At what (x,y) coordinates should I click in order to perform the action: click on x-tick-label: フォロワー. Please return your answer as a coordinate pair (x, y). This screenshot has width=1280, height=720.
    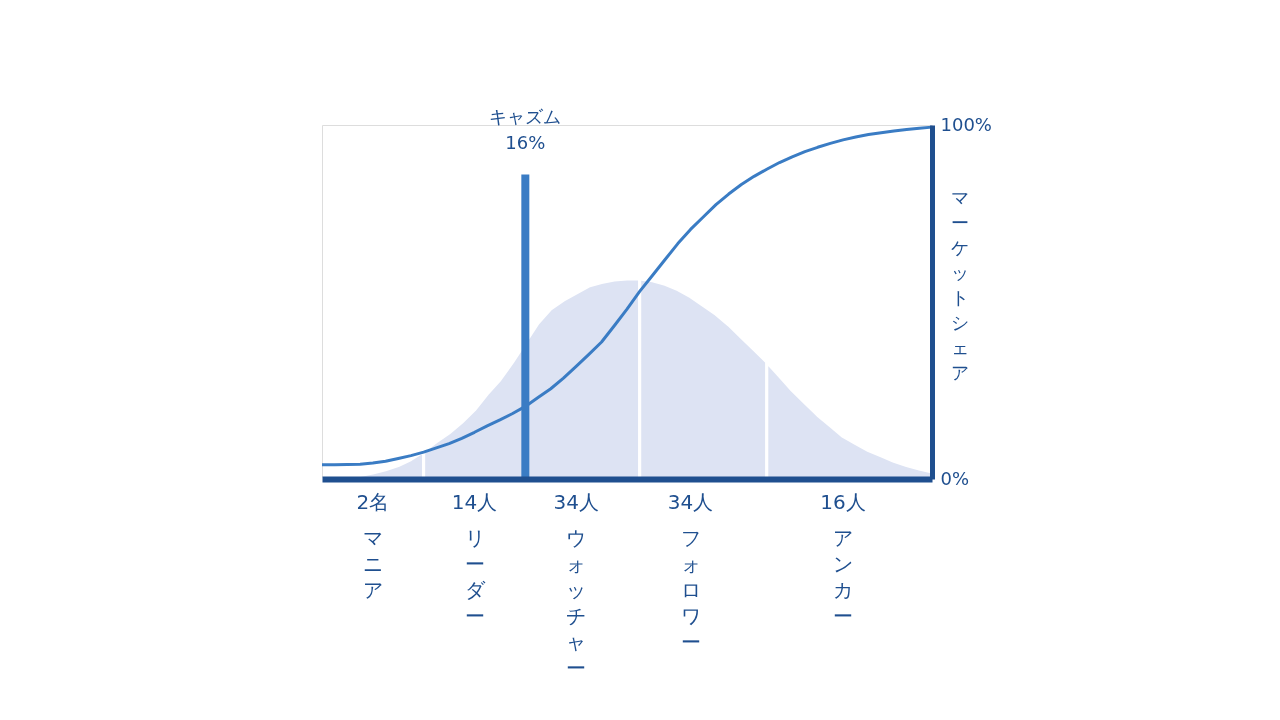
    Looking at the image, I should click on (690, 590).